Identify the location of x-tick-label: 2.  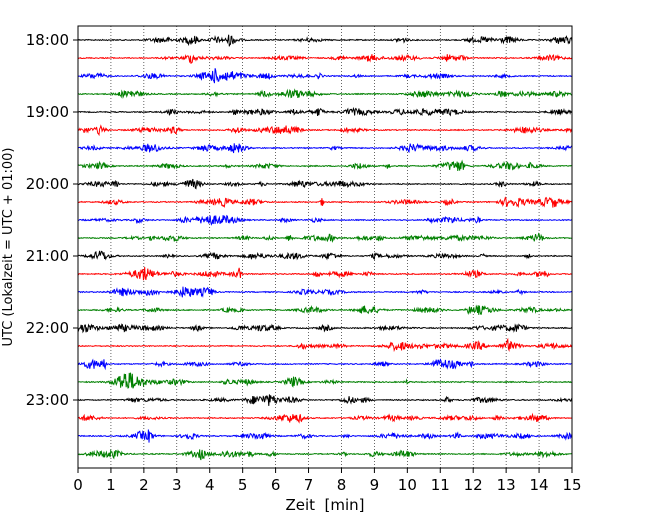
(144, 485).